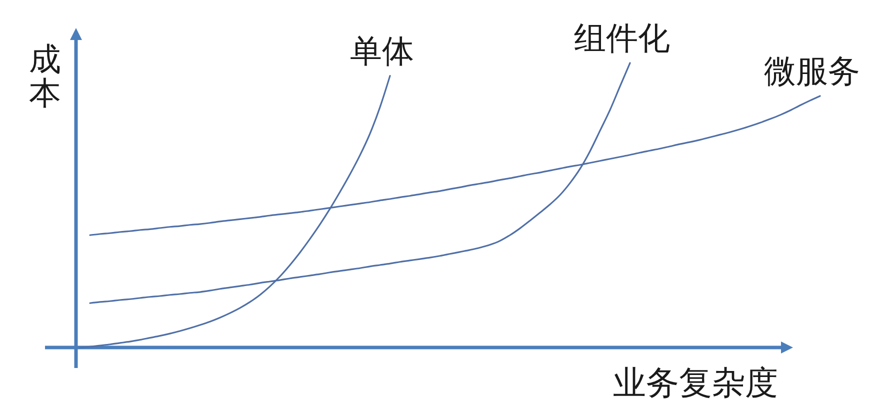 Image resolution: width=883 pixels, height=417 pixels. What do you see at coordinates (45, 76) in the screenshot?
I see `y-axis-title: 成本` at bounding box center [45, 76].